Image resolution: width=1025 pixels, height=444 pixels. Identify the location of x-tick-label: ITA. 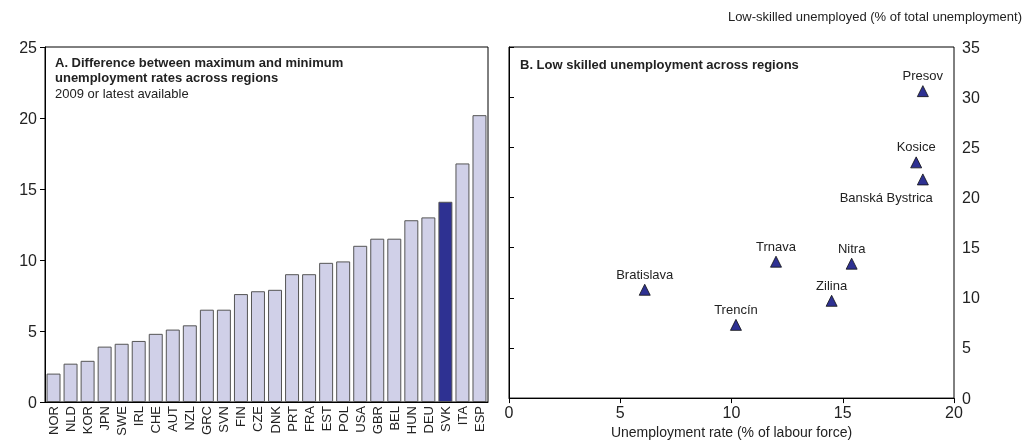
(462, 415).